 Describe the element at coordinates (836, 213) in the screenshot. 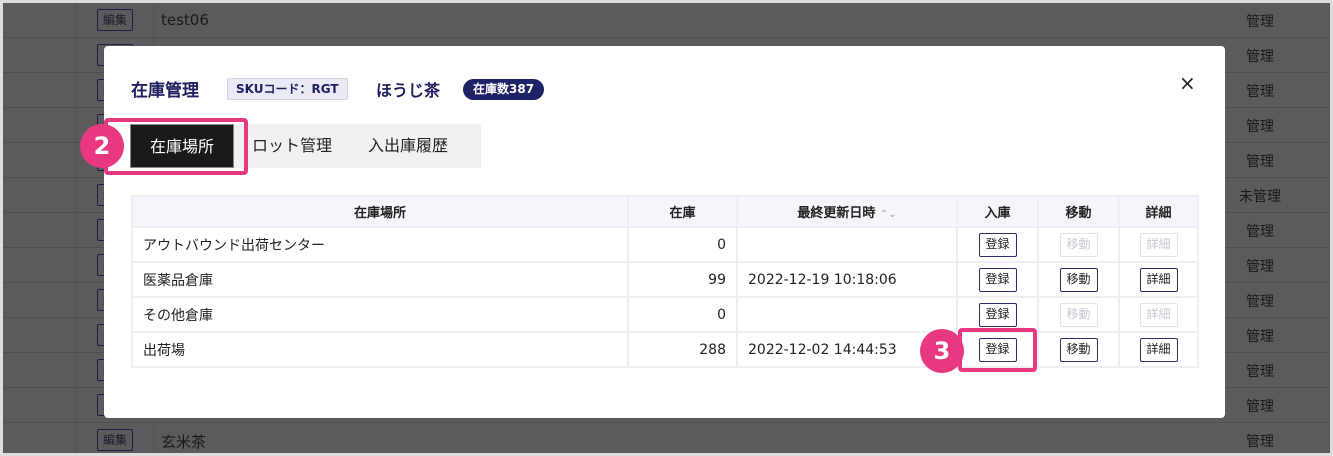

I see `col-updated-label: 最終更新日時` at that location.